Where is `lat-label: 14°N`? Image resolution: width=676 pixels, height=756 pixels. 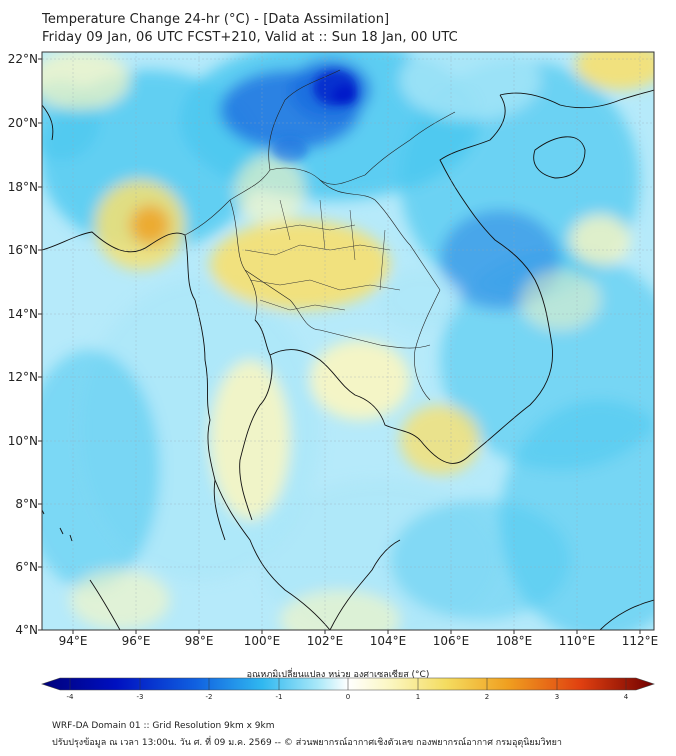 lat-label: 14°N is located at coordinates (22, 314).